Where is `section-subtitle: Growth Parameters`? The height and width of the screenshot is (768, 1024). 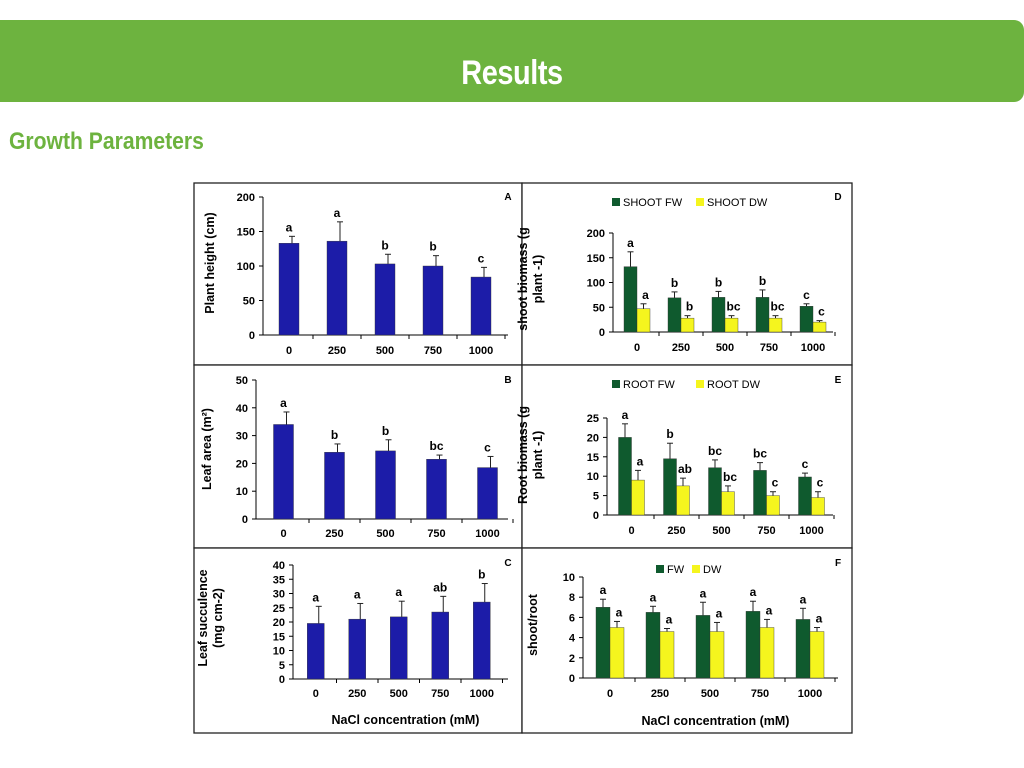 section-subtitle: Growth Parameters is located at coordinates (106, 141).